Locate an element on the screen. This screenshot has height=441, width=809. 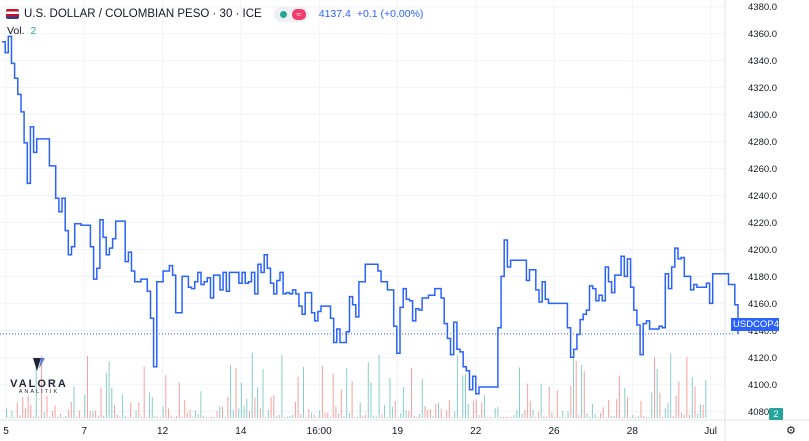
y-tick-label: 4260.0 is located at coordinates (762, 169).